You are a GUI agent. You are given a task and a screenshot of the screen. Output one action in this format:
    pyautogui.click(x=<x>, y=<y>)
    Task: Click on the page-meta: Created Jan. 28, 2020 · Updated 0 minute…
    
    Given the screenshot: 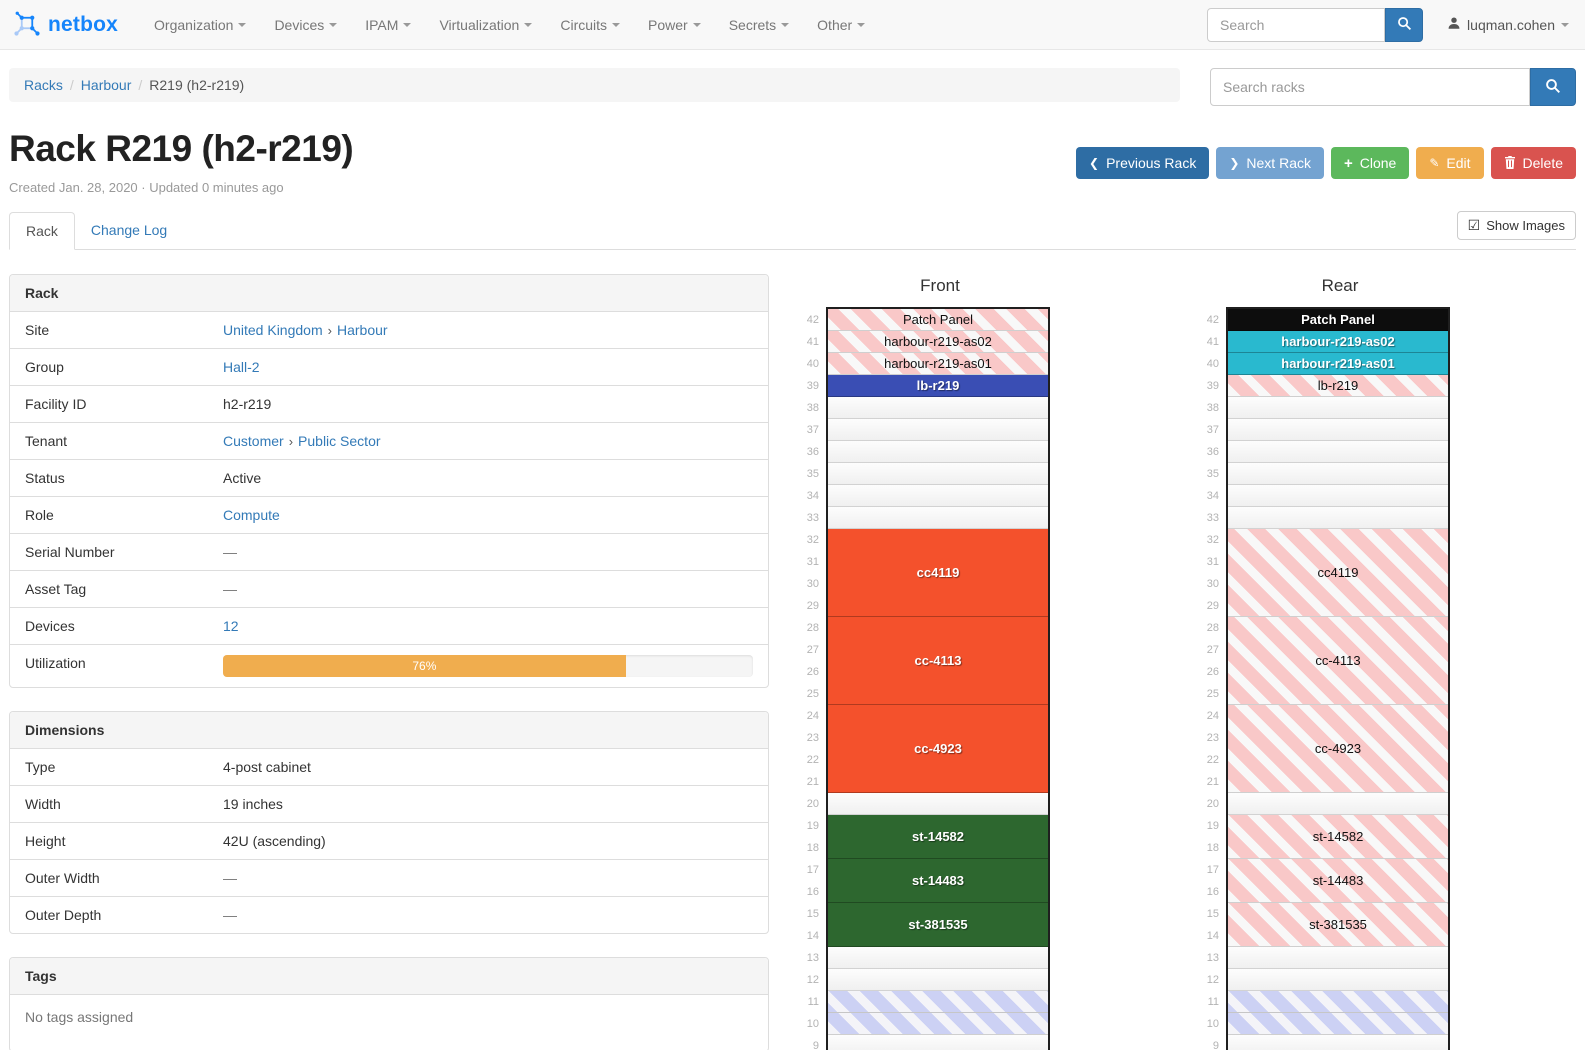 What is the action you would take?
    pyautogui.click(x=146, y=187)
    